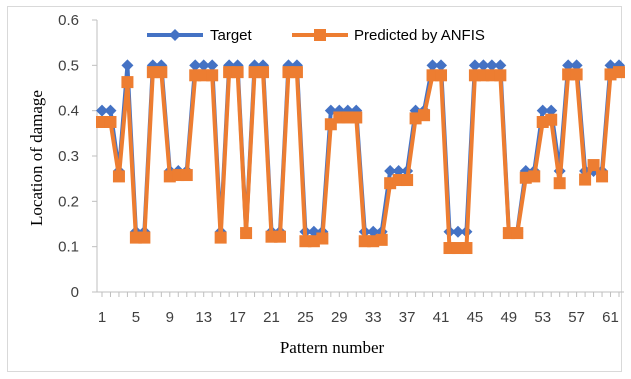  Describe the element at coordinates (68, 156) in the screenshot. I see `y-tick-label: 0.3` at that location.